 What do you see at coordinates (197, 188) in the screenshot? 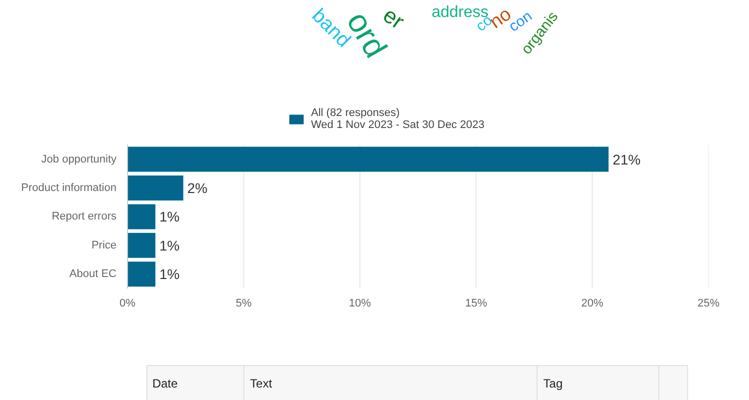
I see `data-label: 2%` at bounding box center [197, 188].